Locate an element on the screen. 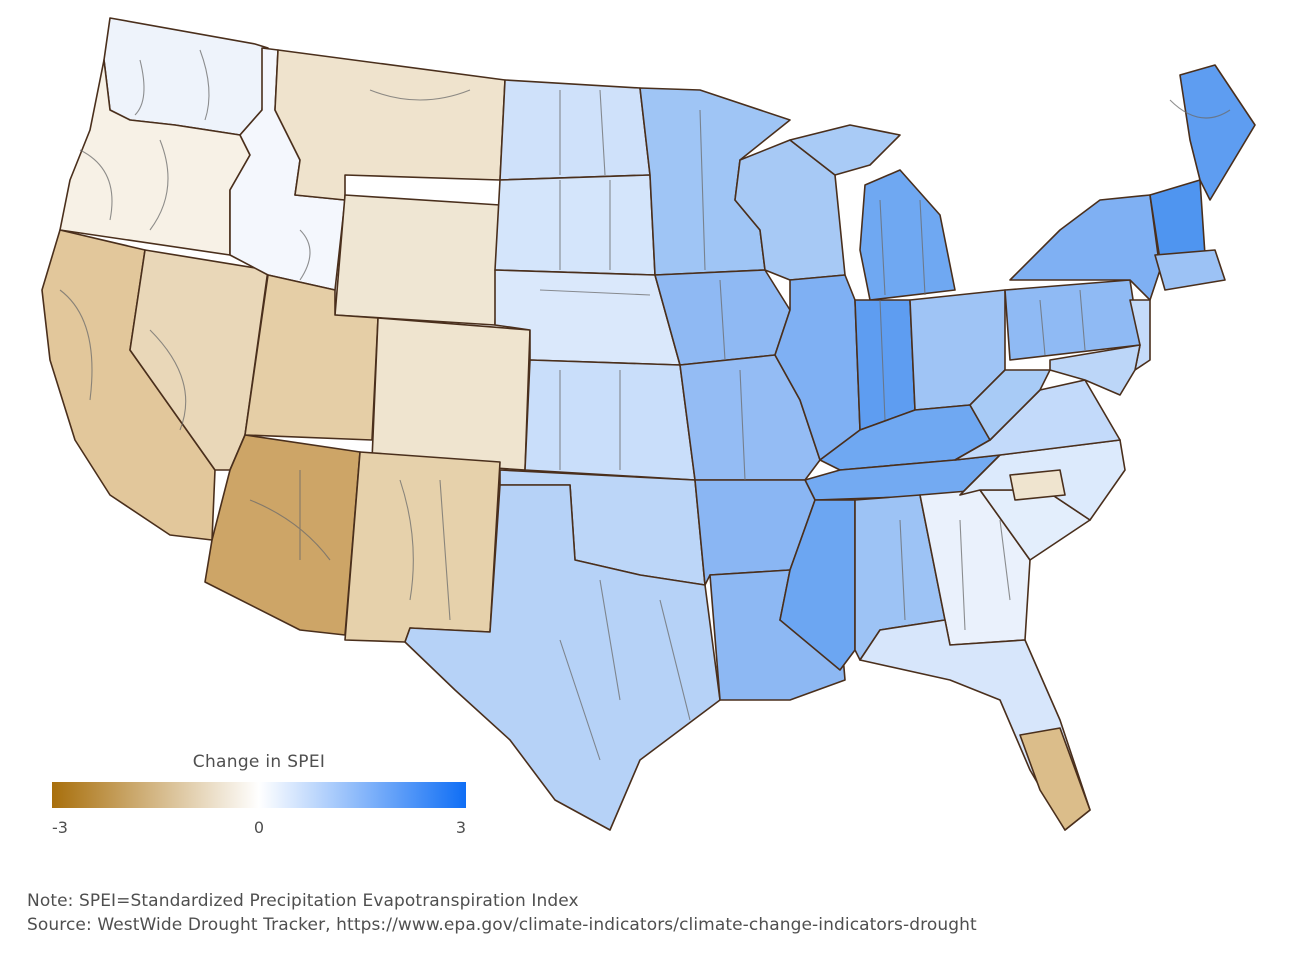 The image size is (1300, 972). legend-ticks: -3 0 3 is located at coordinates (259, 829).